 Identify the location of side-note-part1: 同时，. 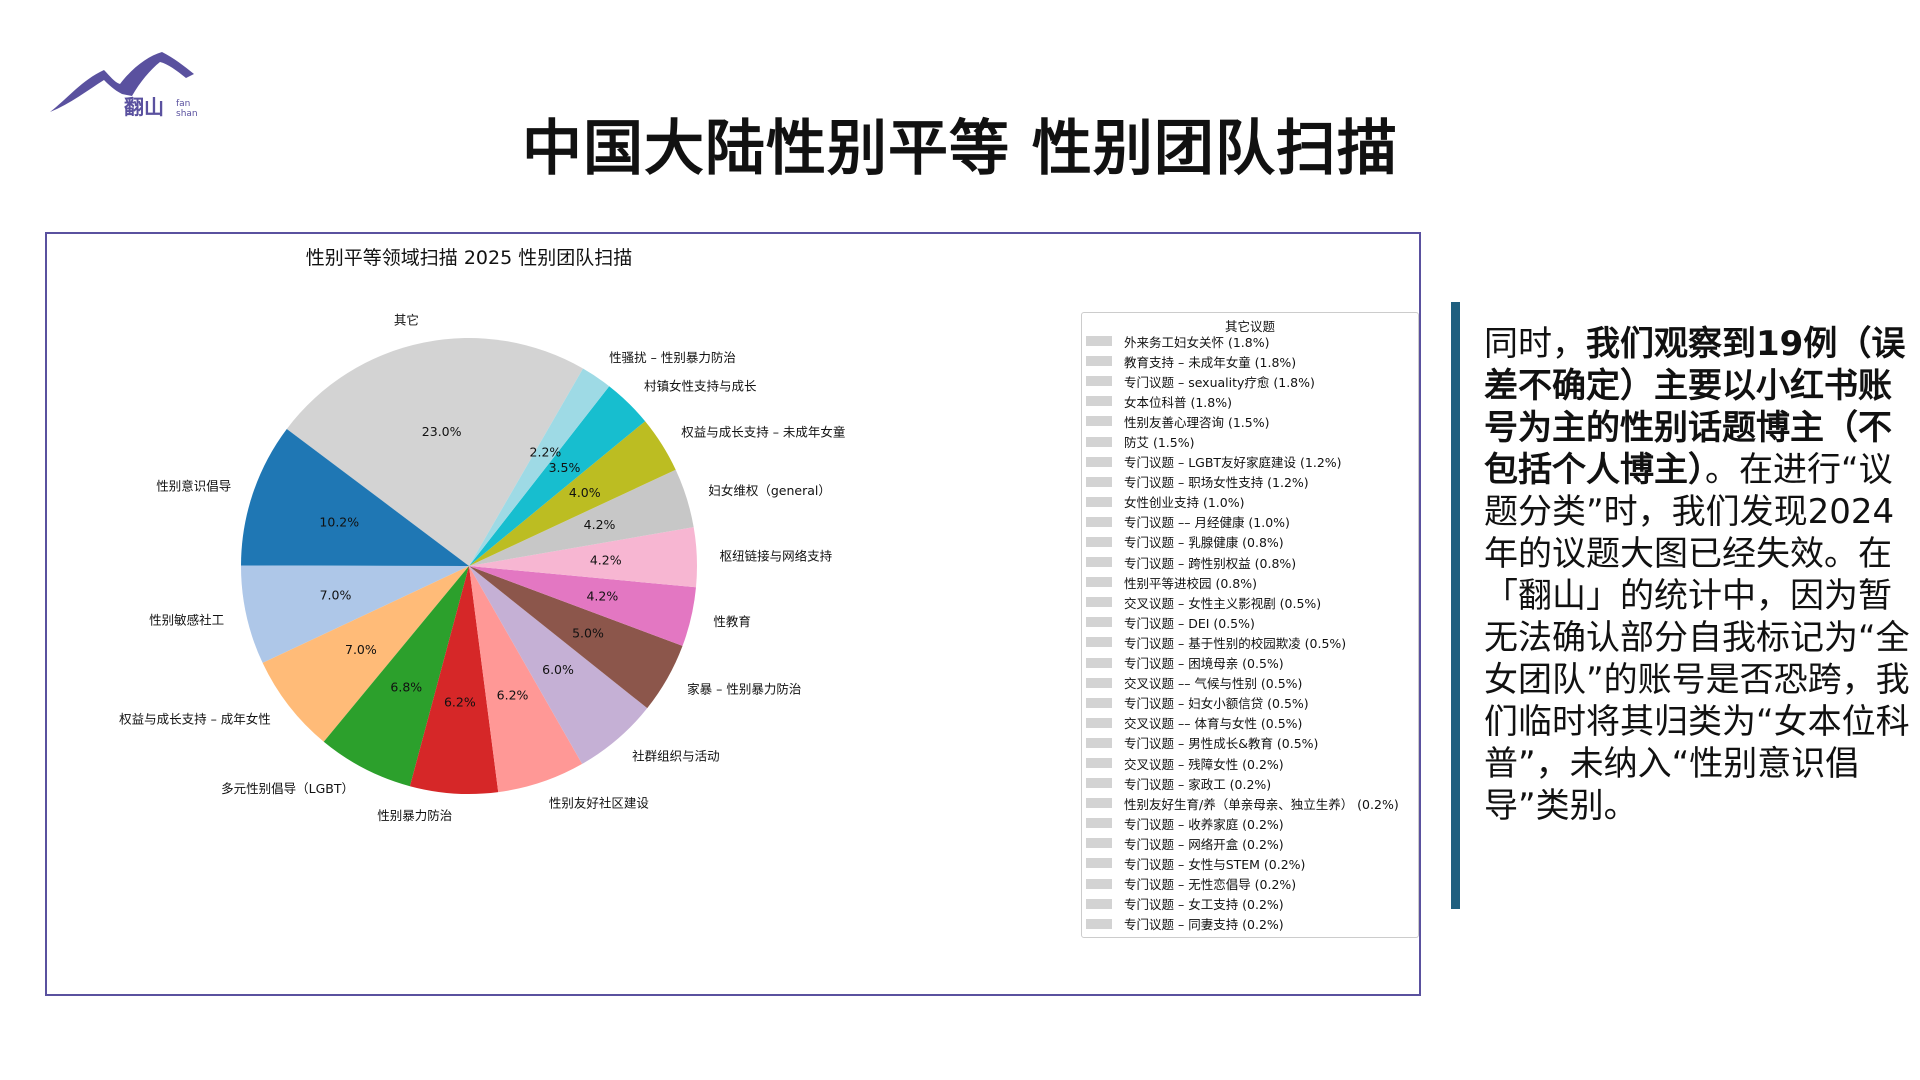
(1535, 344).